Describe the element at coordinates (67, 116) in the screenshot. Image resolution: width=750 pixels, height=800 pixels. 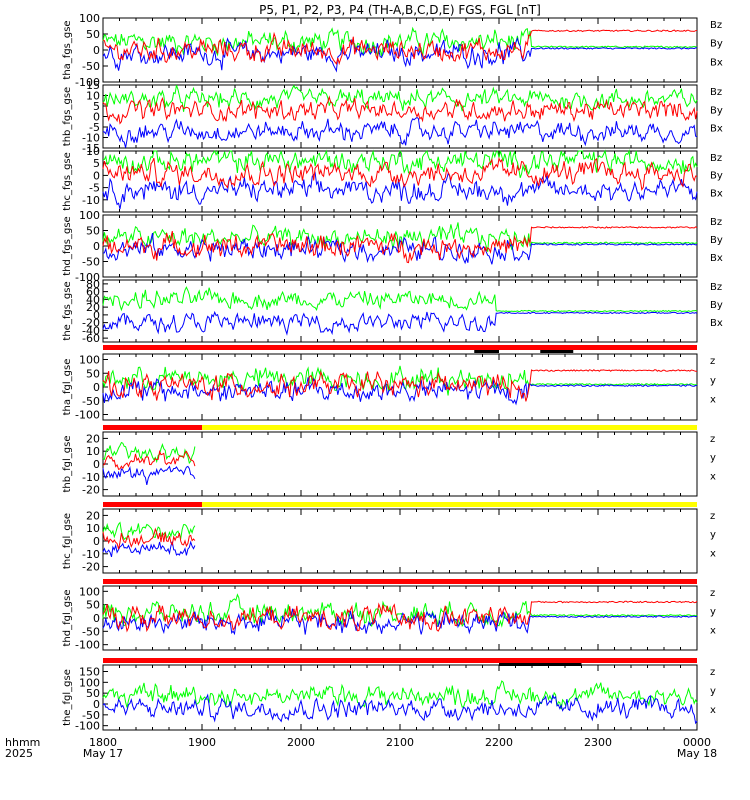
I see `y-axis-label: thb_fgs_gse` at that location.